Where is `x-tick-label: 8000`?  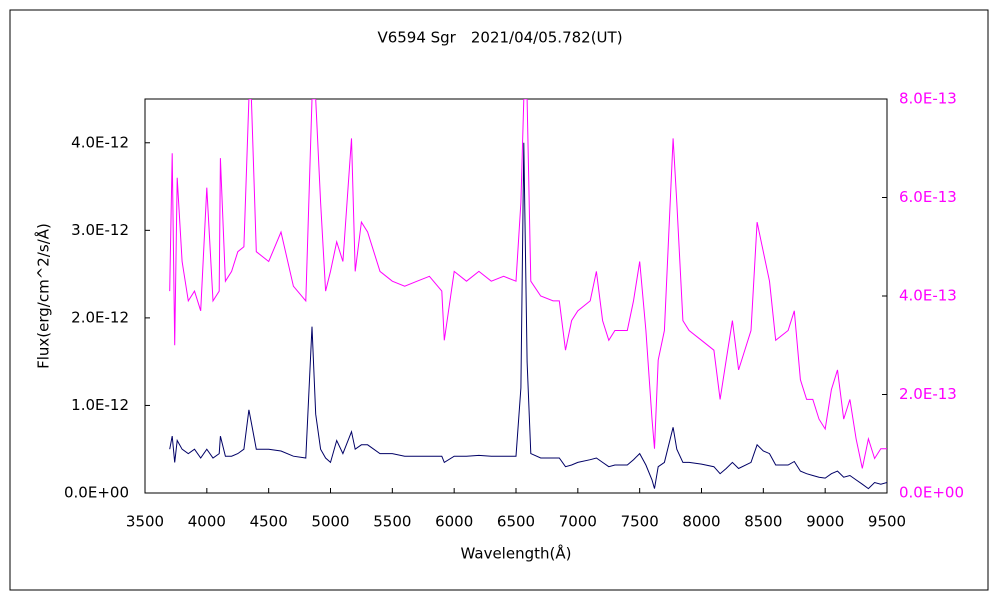 x-tick-label: 8000 is located at coordinates (701, 522).